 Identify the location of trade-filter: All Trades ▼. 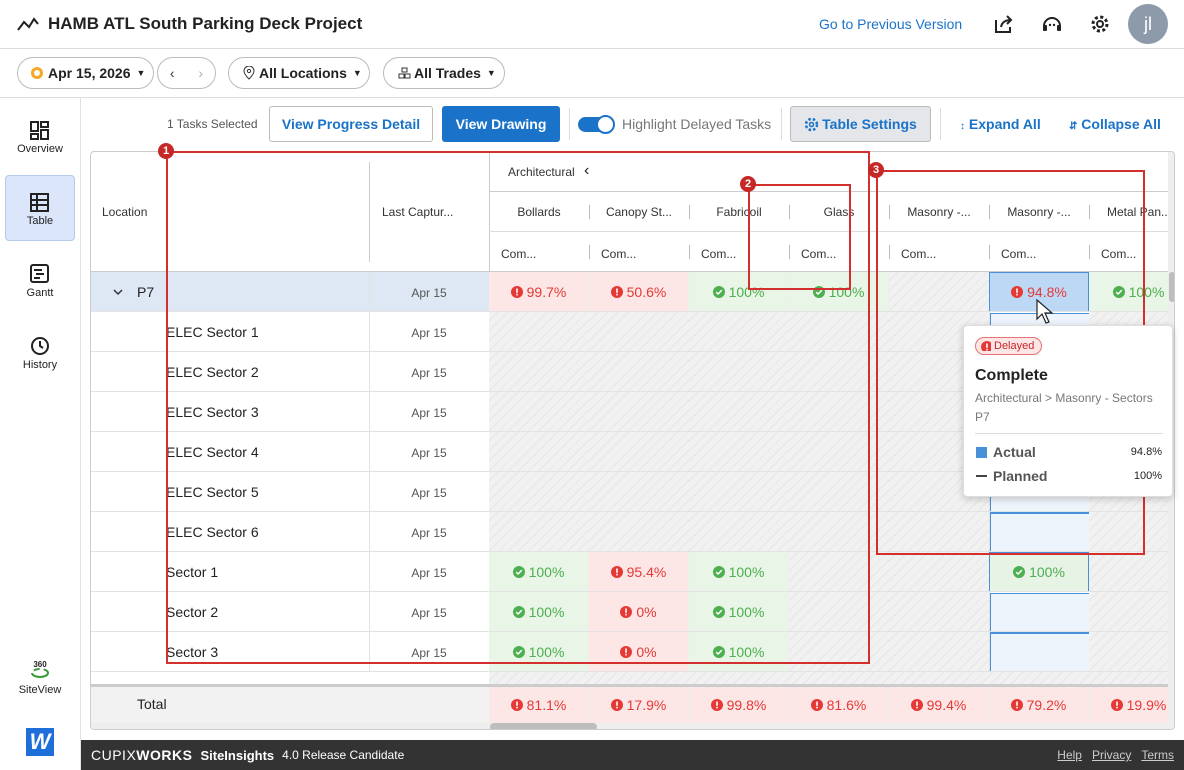
(444, 73).